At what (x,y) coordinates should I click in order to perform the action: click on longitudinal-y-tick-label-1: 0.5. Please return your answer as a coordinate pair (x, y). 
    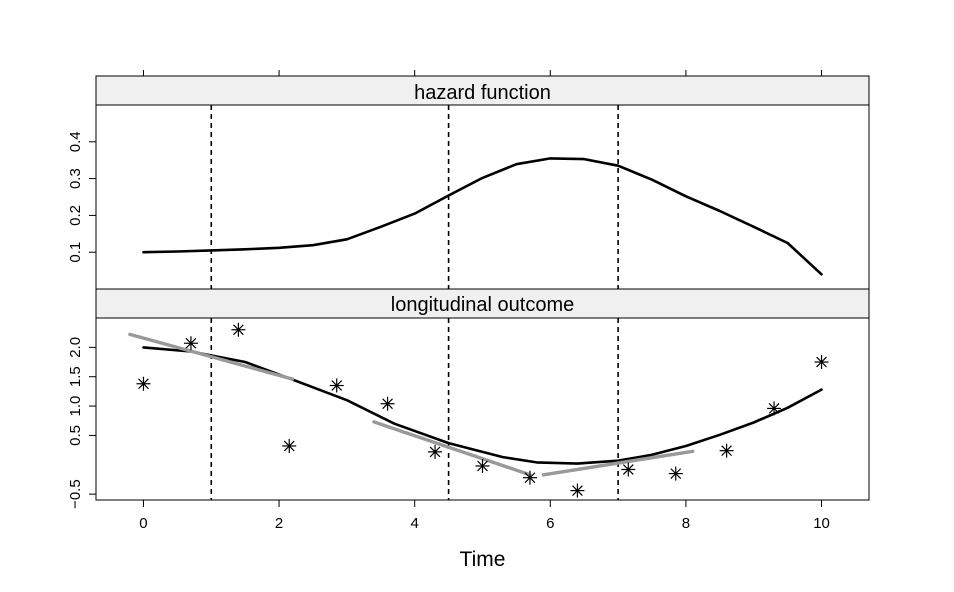
    Looking at the image, I should click on (75, 435).